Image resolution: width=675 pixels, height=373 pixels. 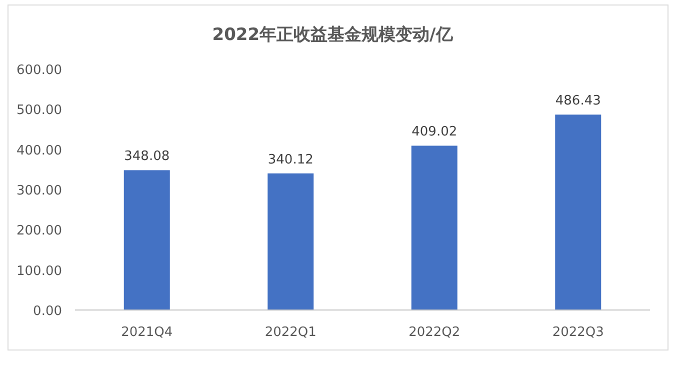 I want to click on y-tick-label: 300.00, so click(x=39, y=191).